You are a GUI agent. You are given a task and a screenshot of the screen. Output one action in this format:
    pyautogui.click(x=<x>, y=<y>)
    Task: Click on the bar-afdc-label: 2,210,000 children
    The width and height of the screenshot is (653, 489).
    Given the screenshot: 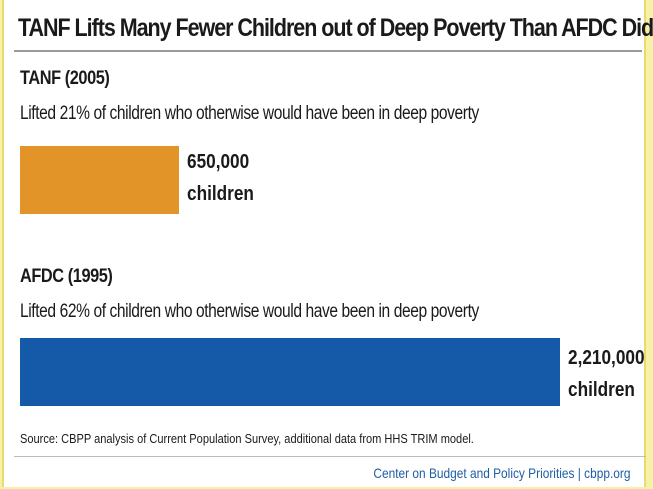 What is the action you would take?
    pyautogui.click(x=606, y=374)
    